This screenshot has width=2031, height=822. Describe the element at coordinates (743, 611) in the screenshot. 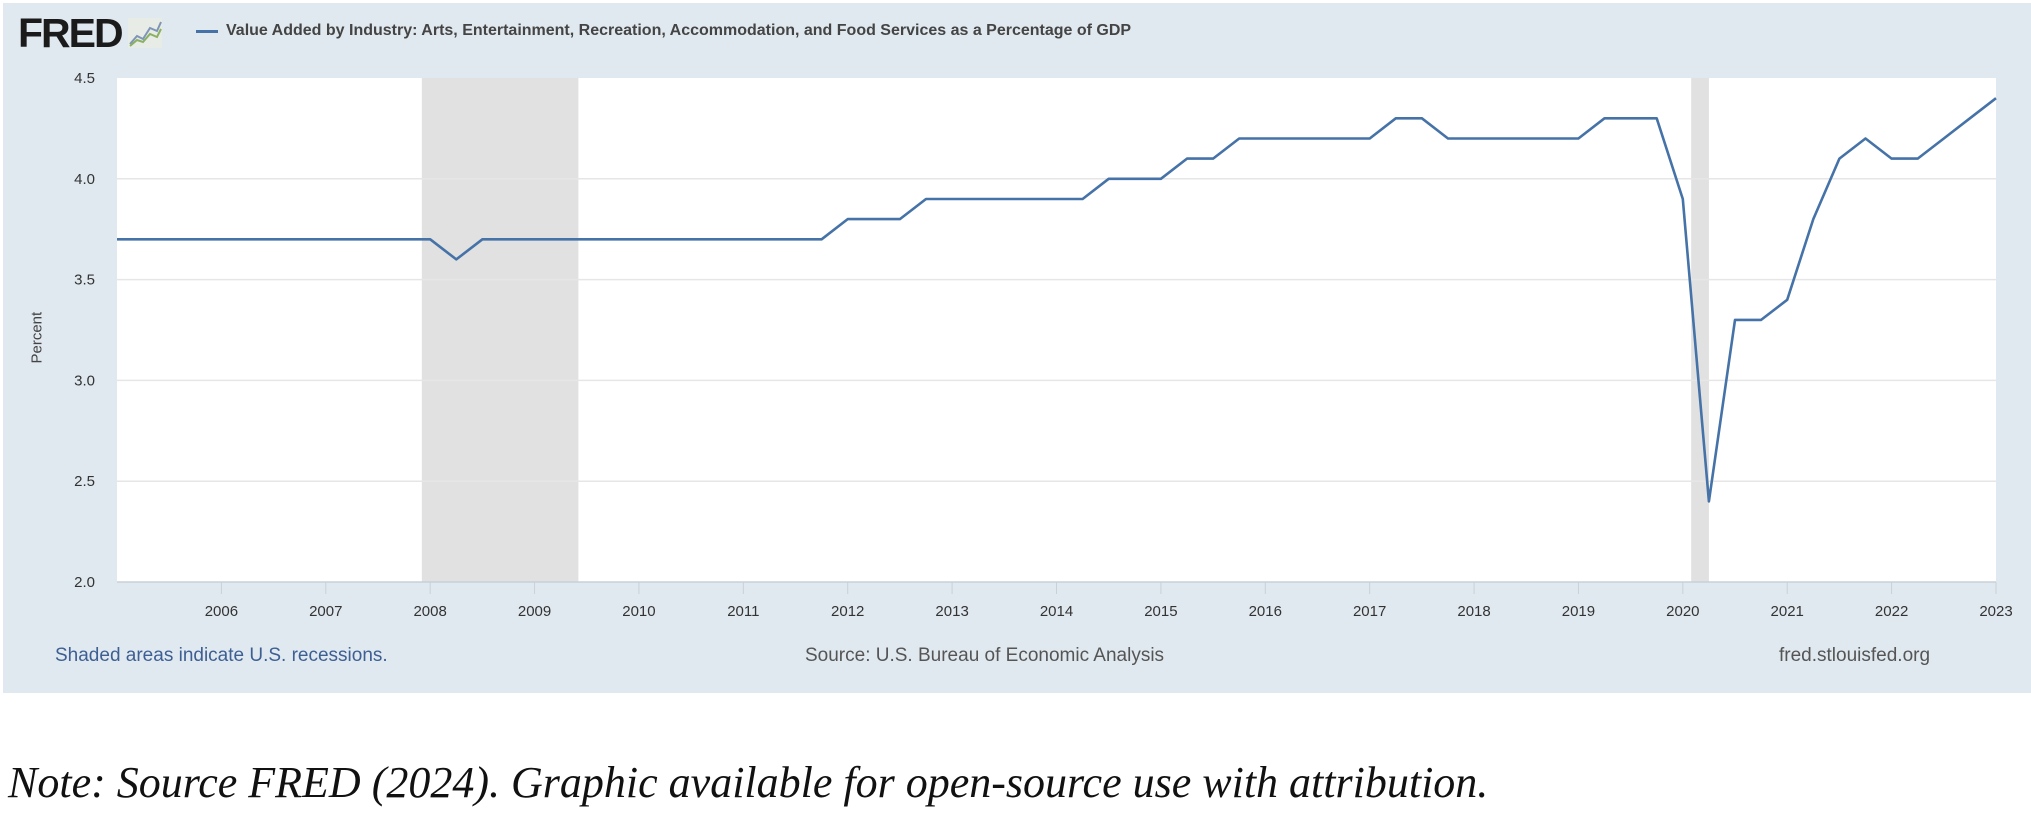

I see `x-tick-label: 2011` at that location.